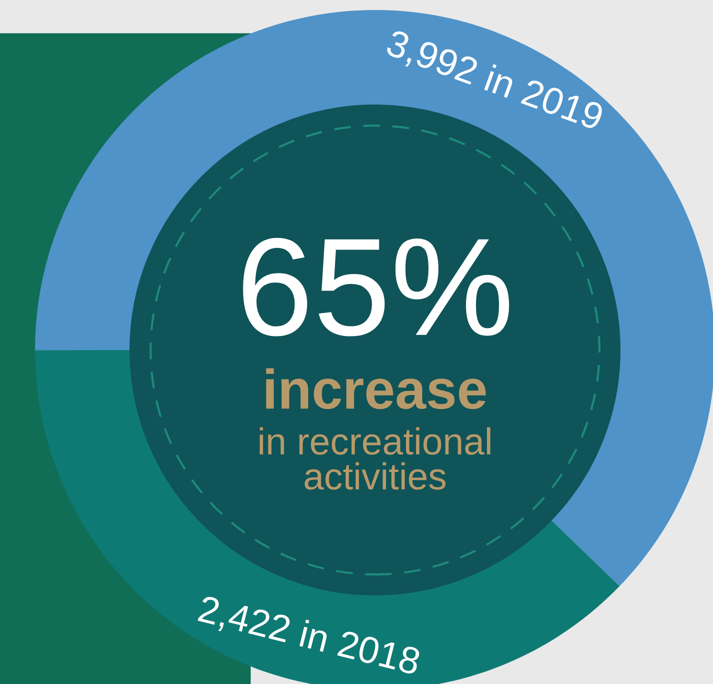  What do you see at coordinates (309, 637) in the screenshot?
I see `data-label: 2,422 in 2018` at bounding box center [309, 637].